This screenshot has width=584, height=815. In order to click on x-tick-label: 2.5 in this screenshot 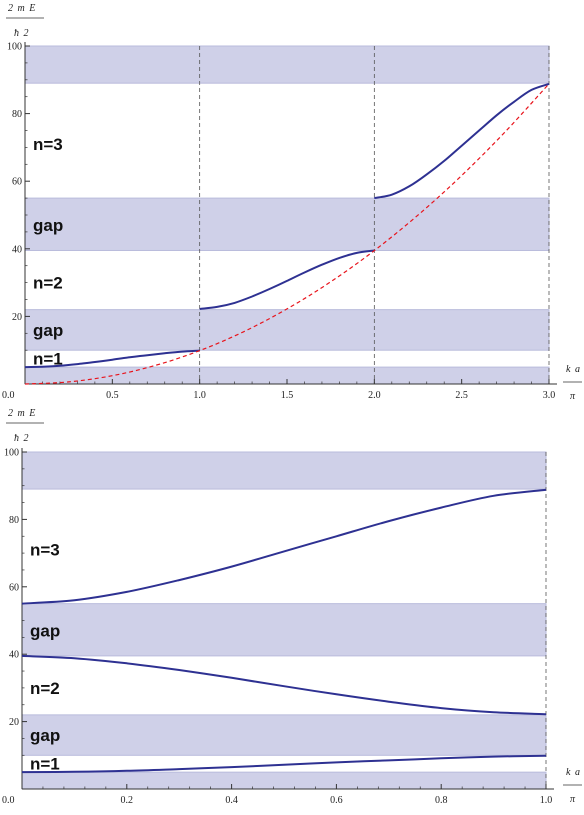, I will do `click(461, 395)`.